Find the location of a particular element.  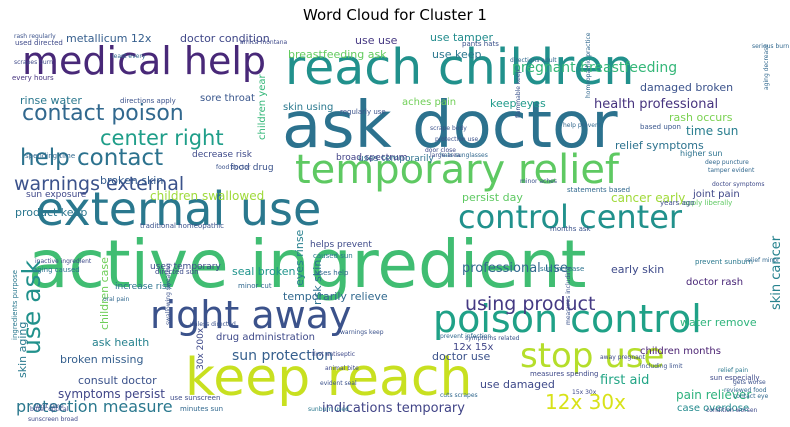

word-food-doctor: food doctor is located at coordinates (233, 167).